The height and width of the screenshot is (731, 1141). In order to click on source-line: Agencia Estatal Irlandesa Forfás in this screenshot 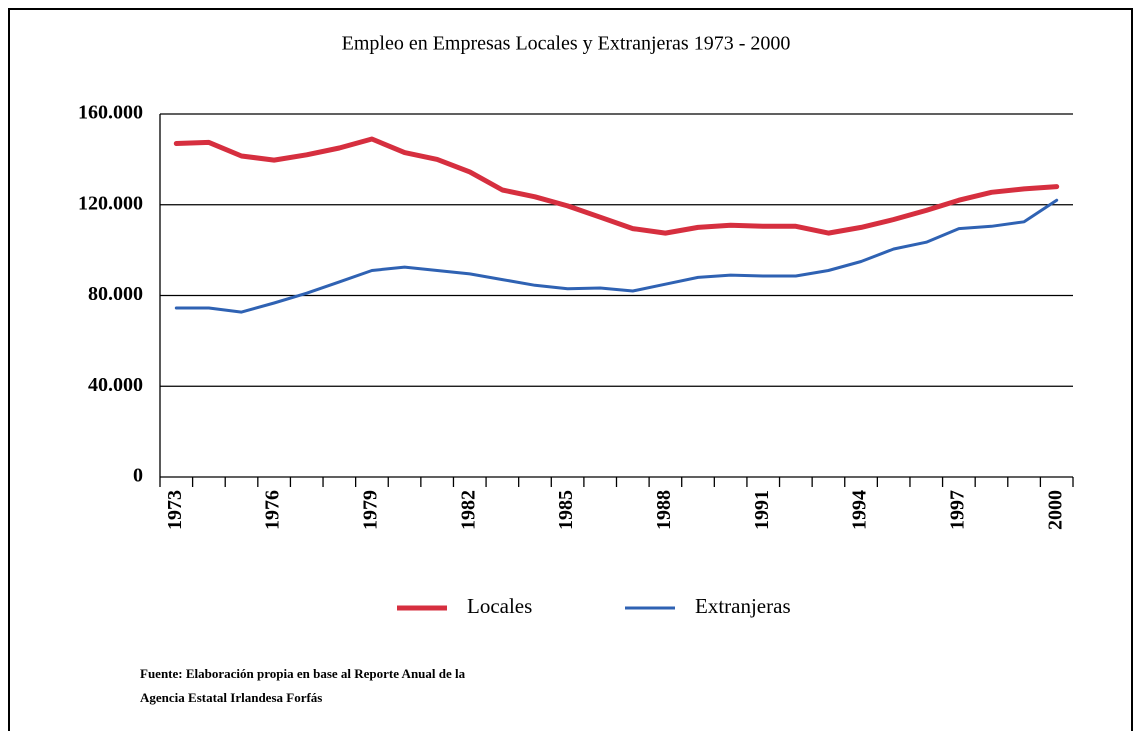, I will do `click(231, 697)`.